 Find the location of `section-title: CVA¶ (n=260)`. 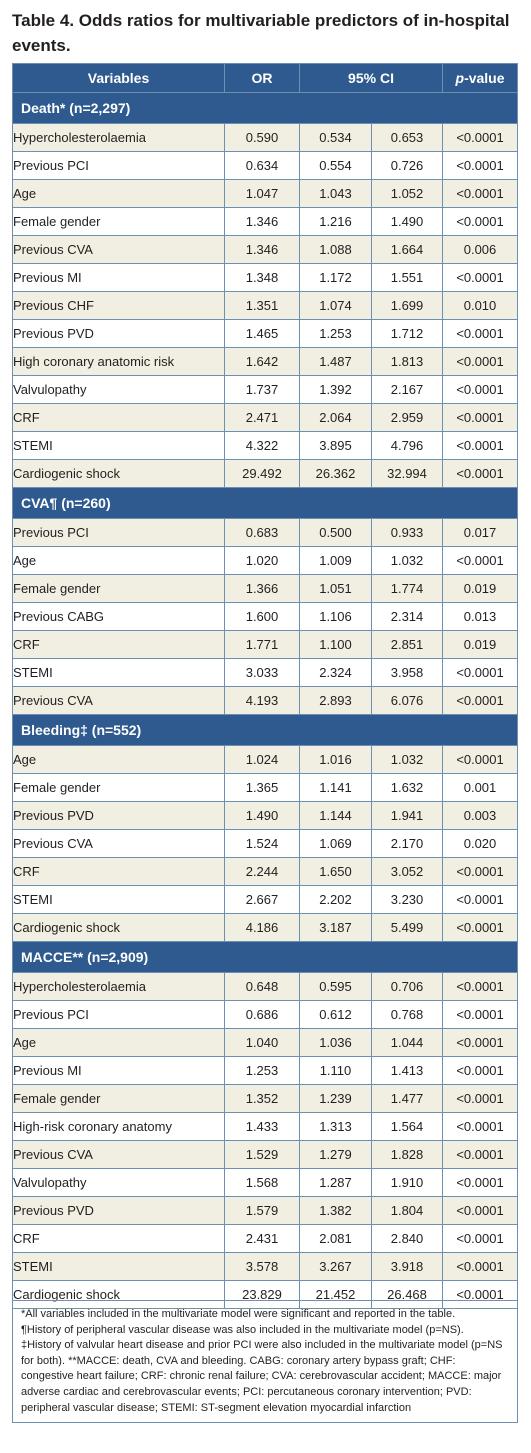

section-title: CVA¶ (n=260) is located at coordinates (265, 503).